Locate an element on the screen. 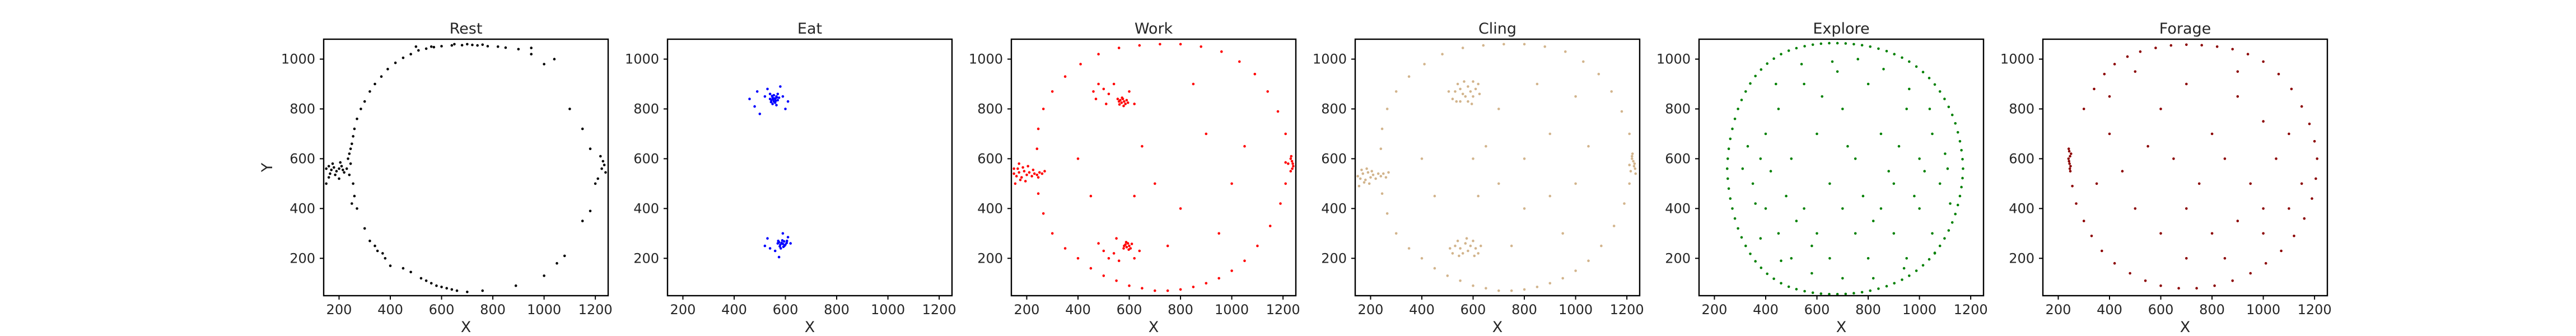  panel-title: Explore is located at coordinates (1841, 29).